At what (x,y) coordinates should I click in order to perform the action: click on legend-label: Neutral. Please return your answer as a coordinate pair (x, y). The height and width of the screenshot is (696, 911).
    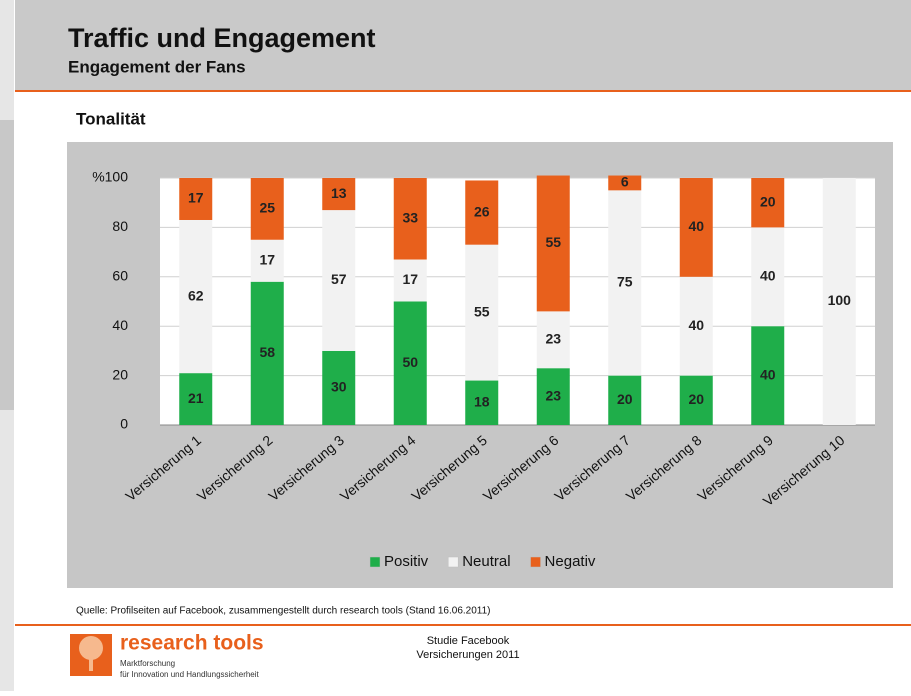
    Looking at the image, I should click on (486, 561).